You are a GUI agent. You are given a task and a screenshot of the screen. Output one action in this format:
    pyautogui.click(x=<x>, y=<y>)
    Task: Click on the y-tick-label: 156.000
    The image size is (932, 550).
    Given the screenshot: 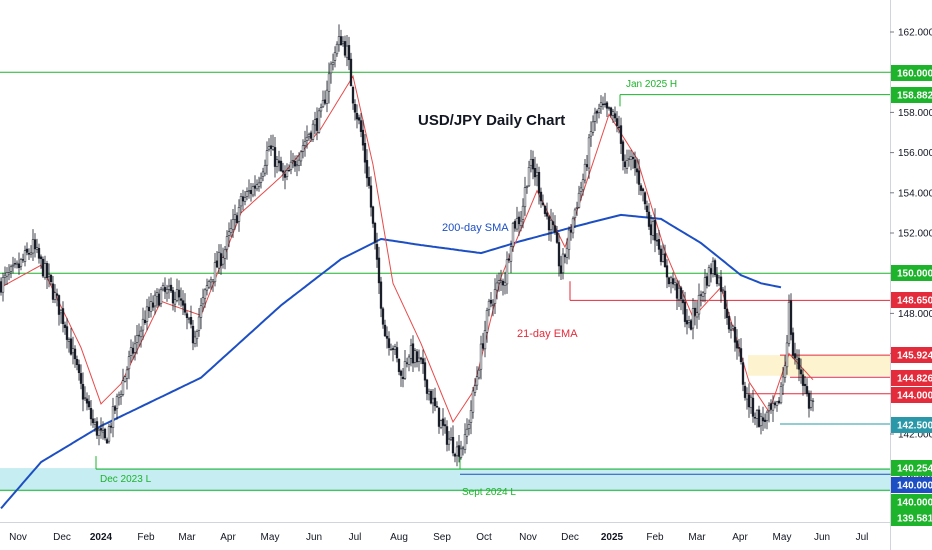 What is the action you would take?
    pyautogui.click(x=915, y=153)
    